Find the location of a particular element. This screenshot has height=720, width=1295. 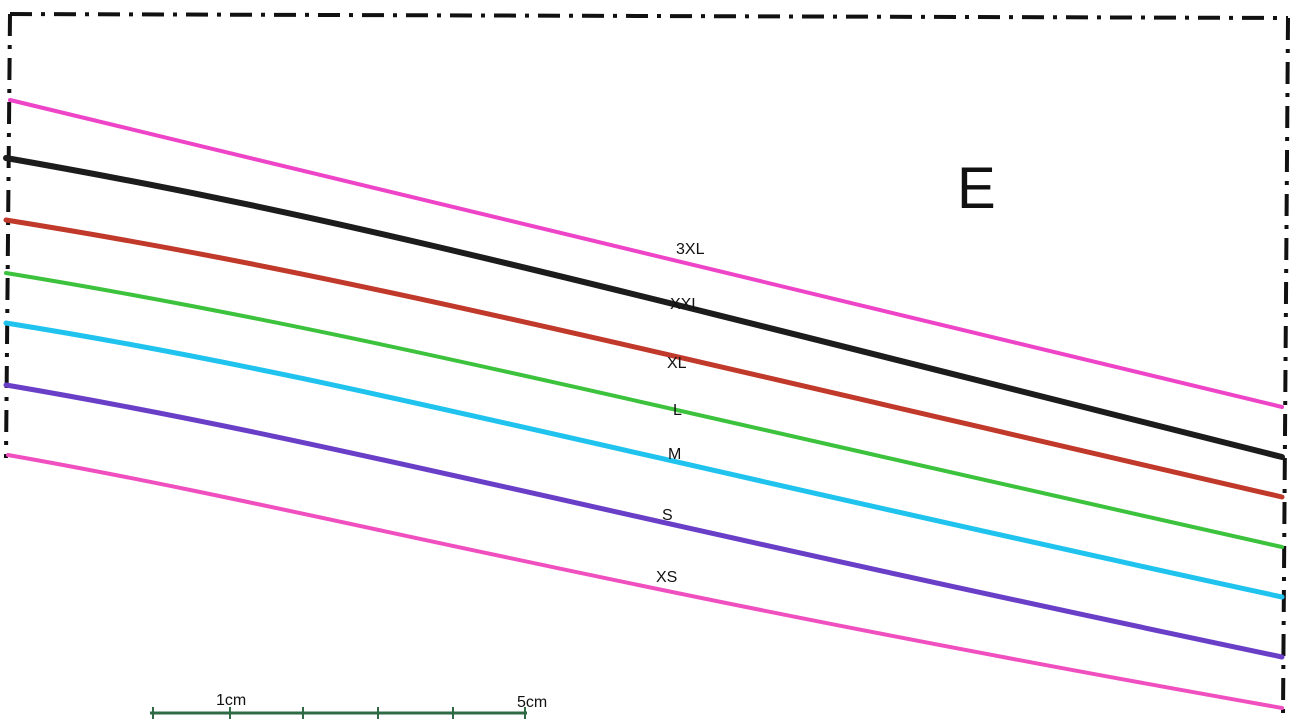

size-label-xs: XS is located at coordinates (666, 577).